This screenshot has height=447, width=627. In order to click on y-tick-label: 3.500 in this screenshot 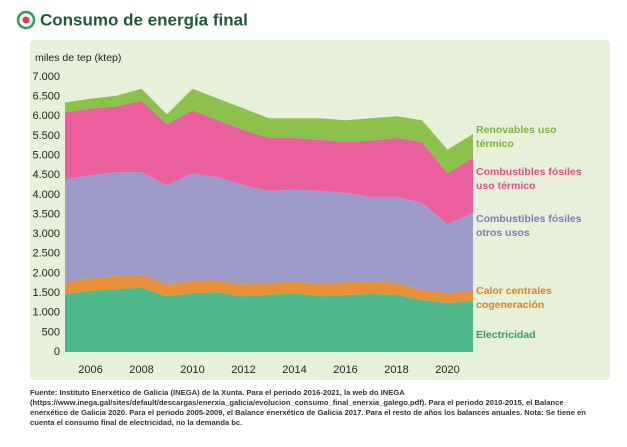, I will do `click(46, 214)`.